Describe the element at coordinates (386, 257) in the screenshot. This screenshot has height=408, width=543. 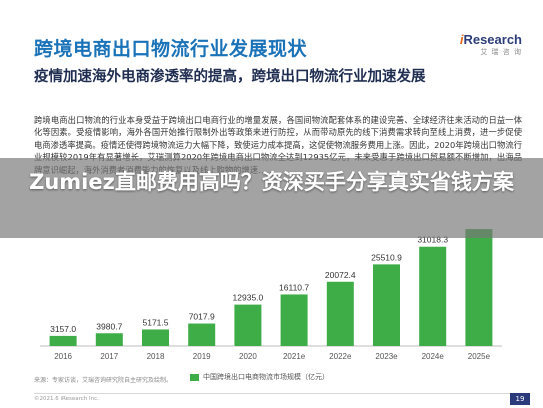
I see `bar-value-label-2023e: 25510.9` at that location.